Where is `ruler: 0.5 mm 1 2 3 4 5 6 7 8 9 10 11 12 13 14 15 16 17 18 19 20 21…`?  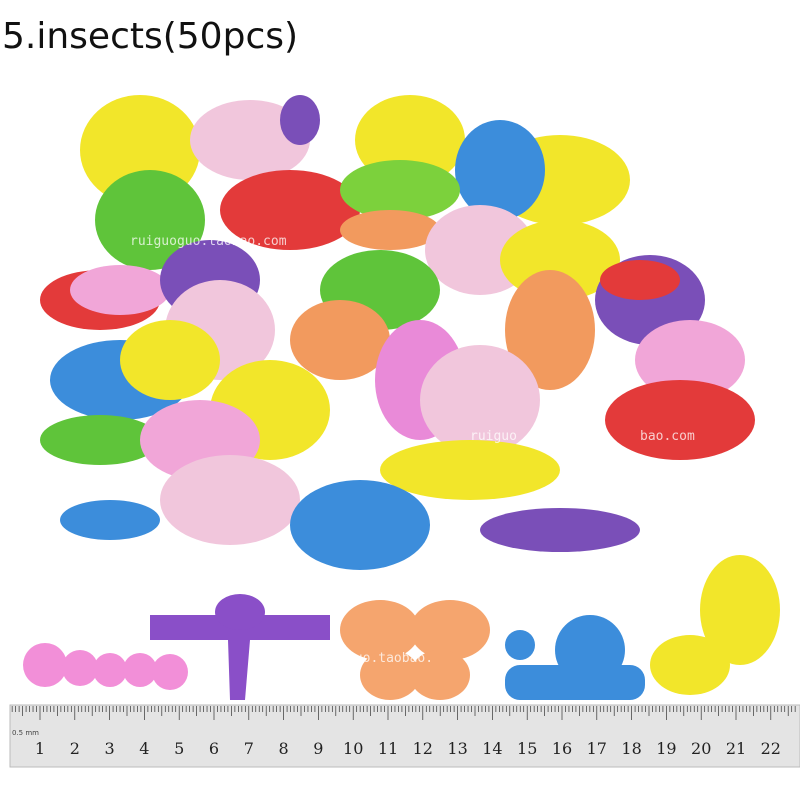 ruler: 0.5 mm 1 2 3 4 5 6 7 8 9 10 11 12 13 14 15 16 17 18 19 20 21… is located at coordinates (404, 736).